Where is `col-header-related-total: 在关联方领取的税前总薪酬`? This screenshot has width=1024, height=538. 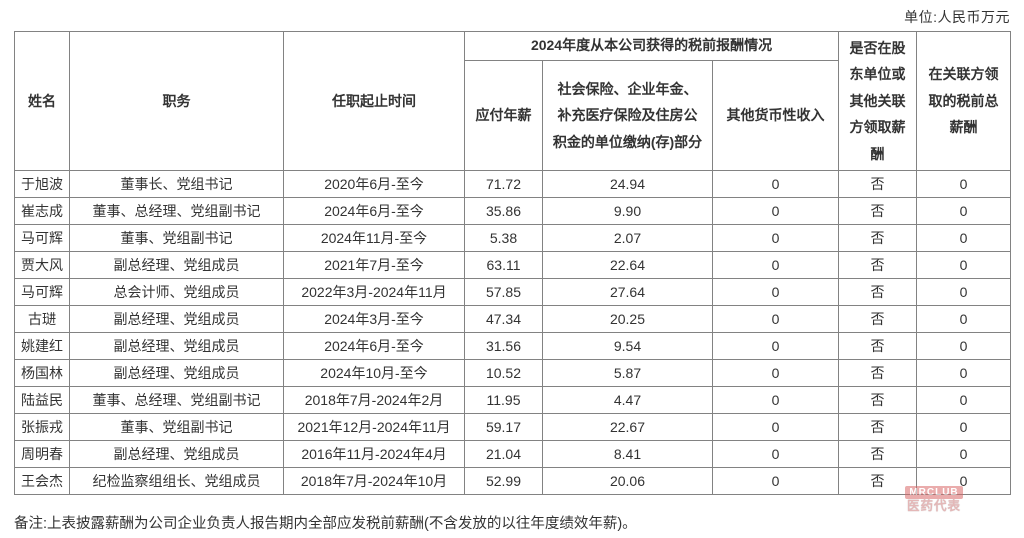 col-header-related-total: 在关联方领取的税前总薪酬 is located at coordinates (964, 101).